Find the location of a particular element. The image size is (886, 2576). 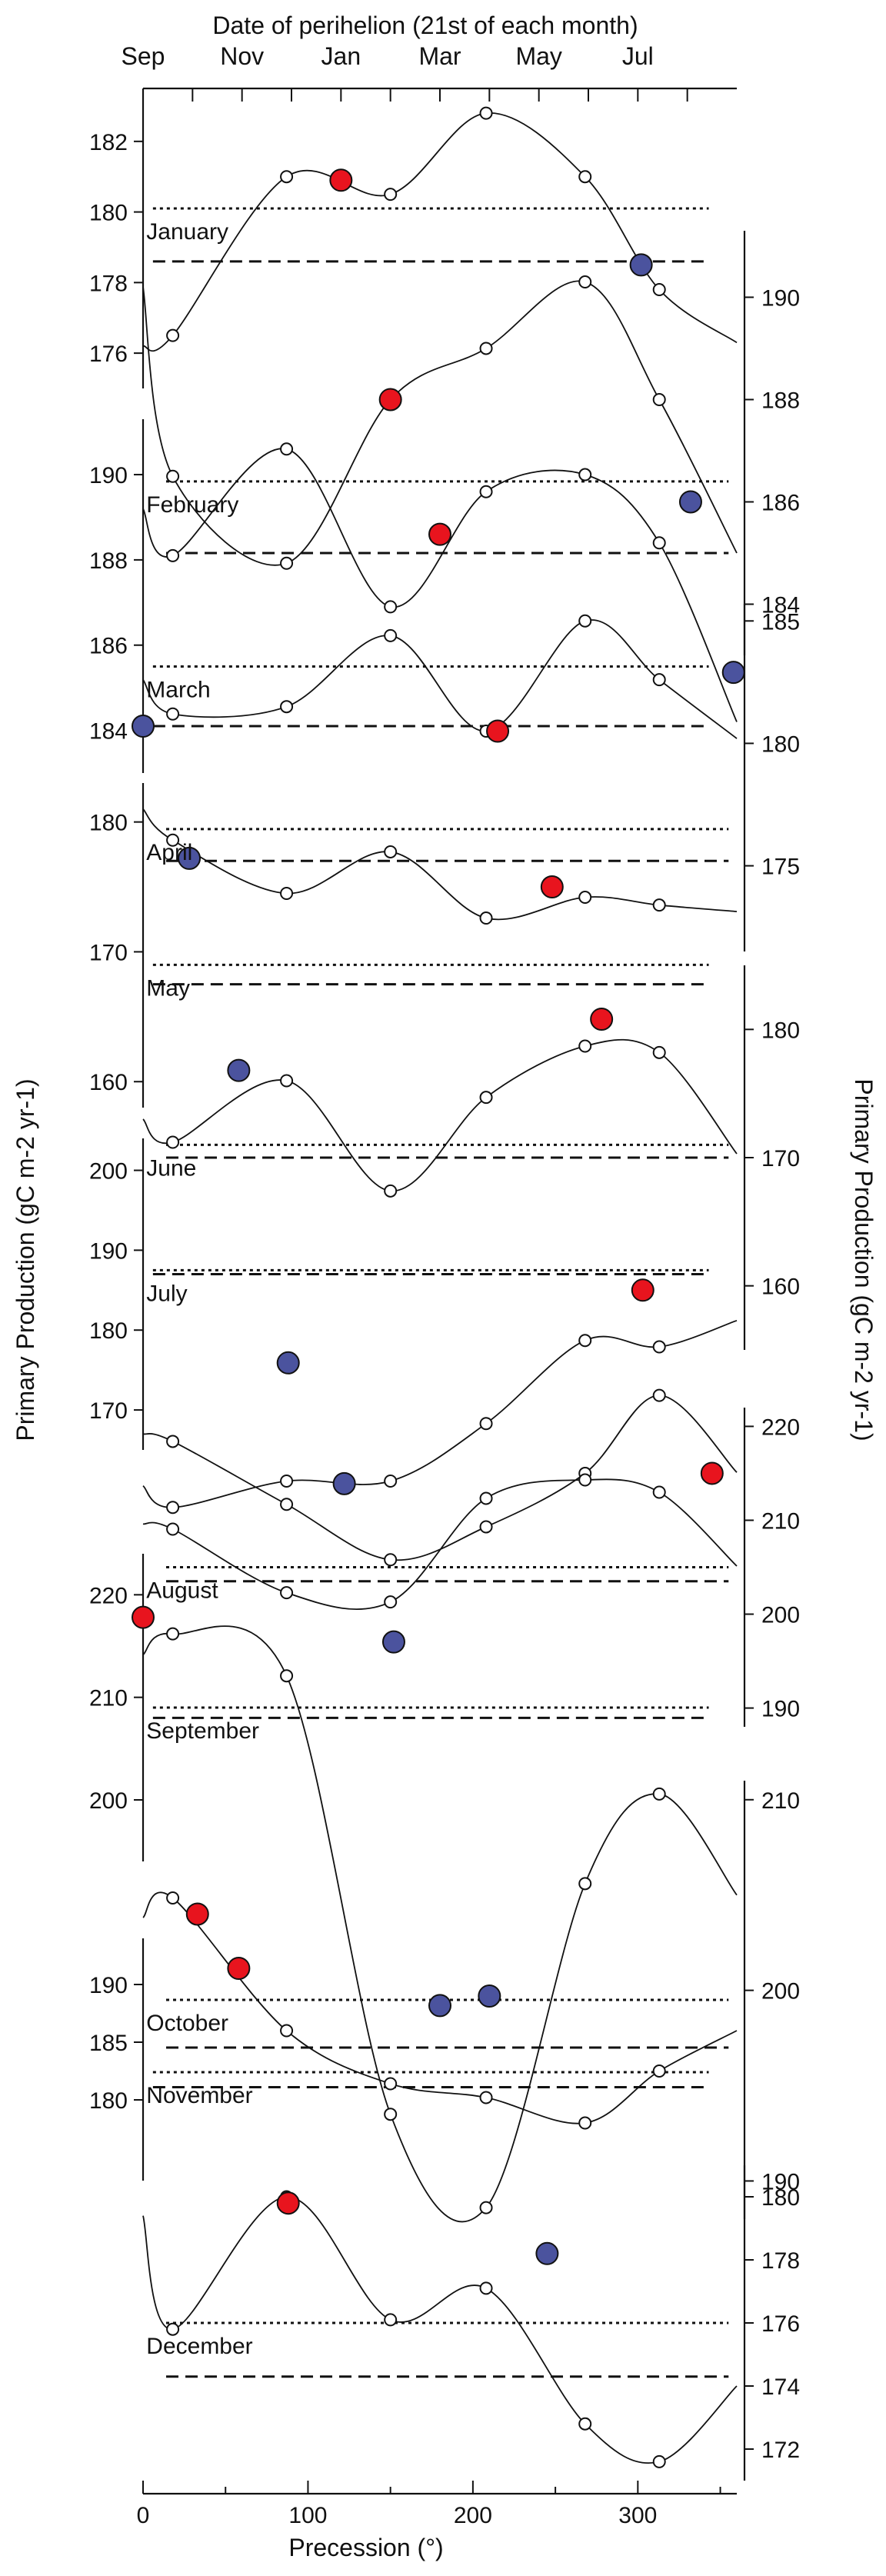

y-axis-label-left: Primary Production (gC m-2 yr-1) is located at coordinates (25, 1259).